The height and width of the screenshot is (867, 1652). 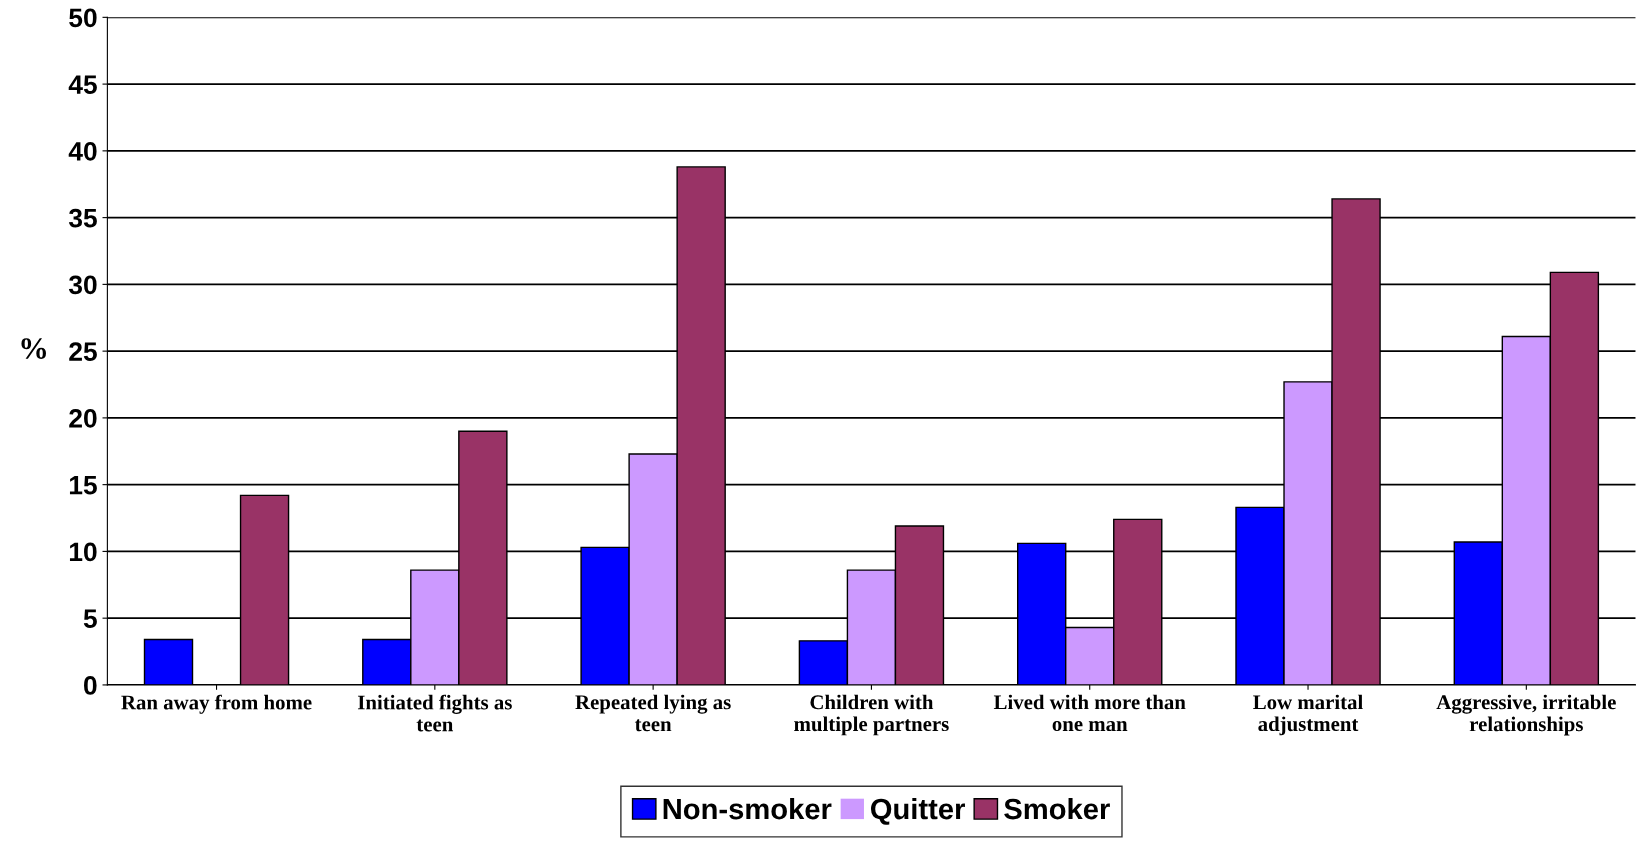 What do you see at coordinates (1089, 713) in the screenshot?
I see `x-tick-label: Lived with more than one man` at bounding box center [1089, 713].